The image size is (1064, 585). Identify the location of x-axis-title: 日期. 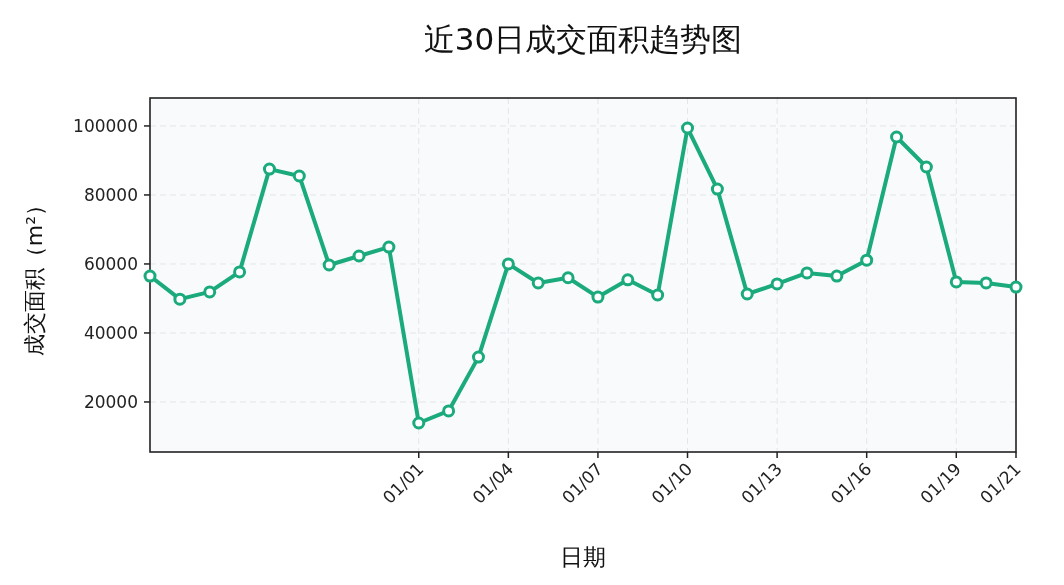
(583, 557).